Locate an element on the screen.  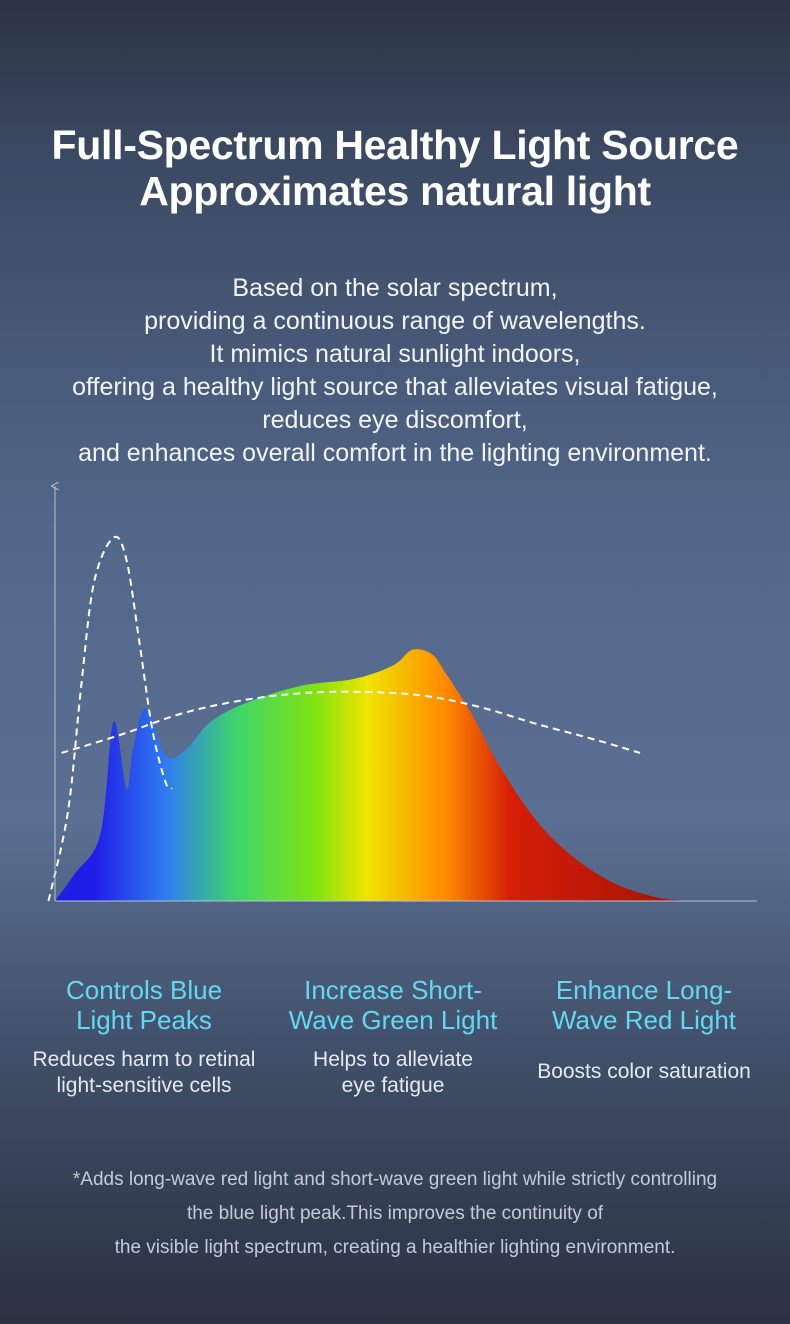
description-line: Based on the solar spectrum, is located at coordinates (395, 288).